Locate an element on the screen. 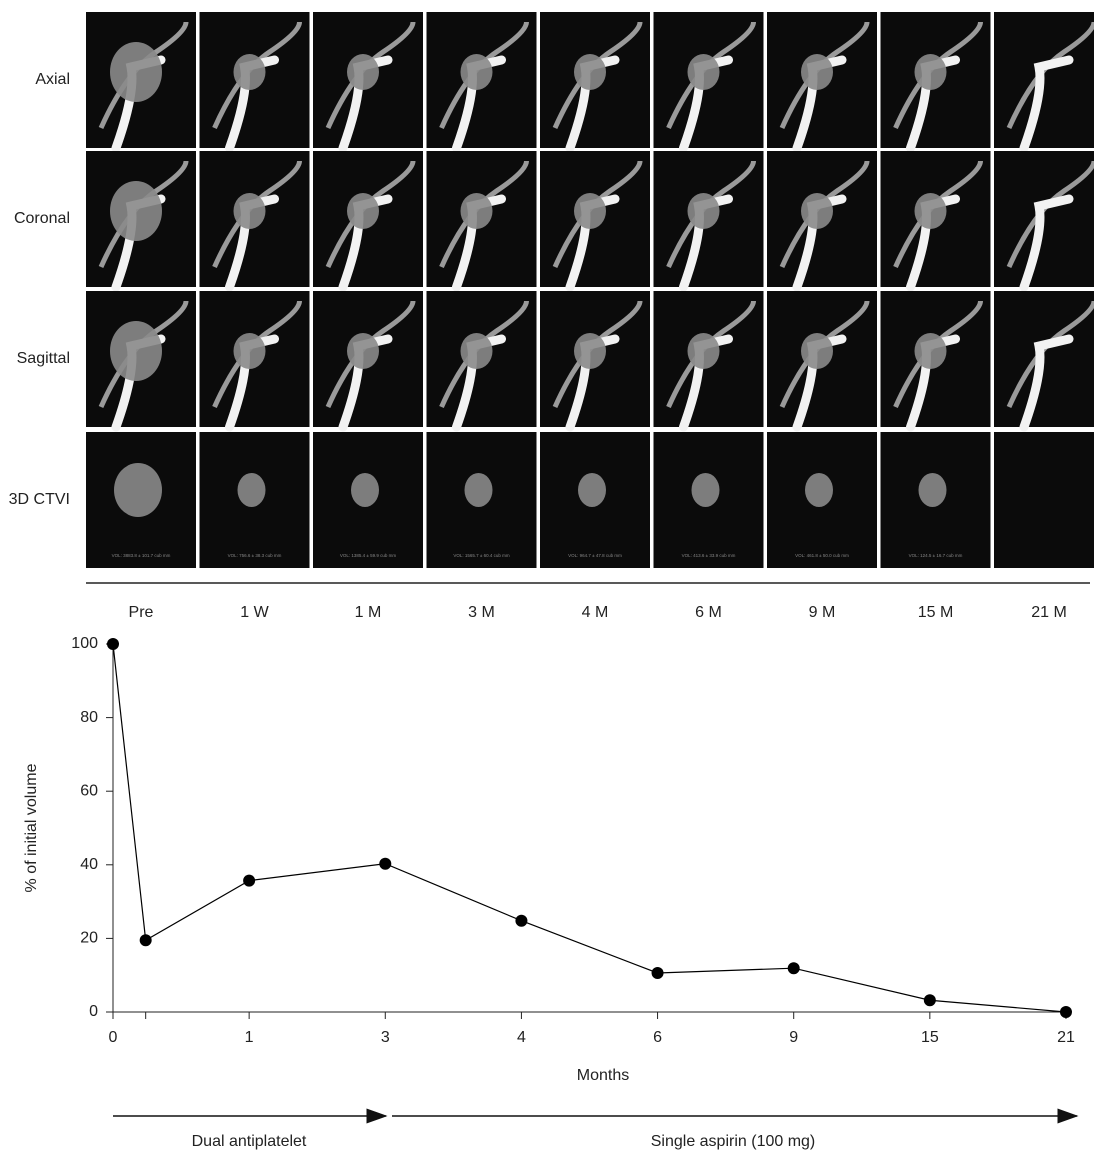  y-tick-label: 40 is located at coordinates (89, 864).